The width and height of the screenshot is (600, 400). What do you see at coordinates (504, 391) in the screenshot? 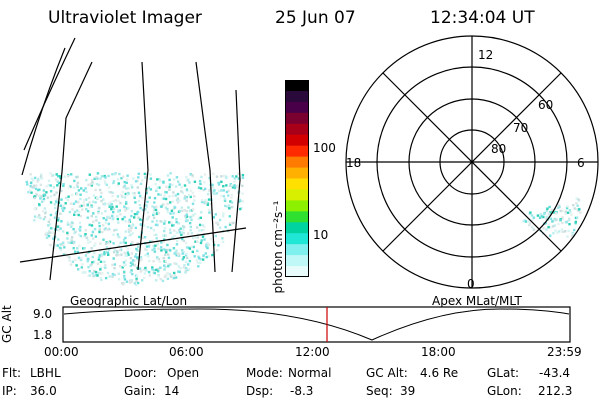
I see `info-glon-key: GLon:` at bounding box center [504, 391].